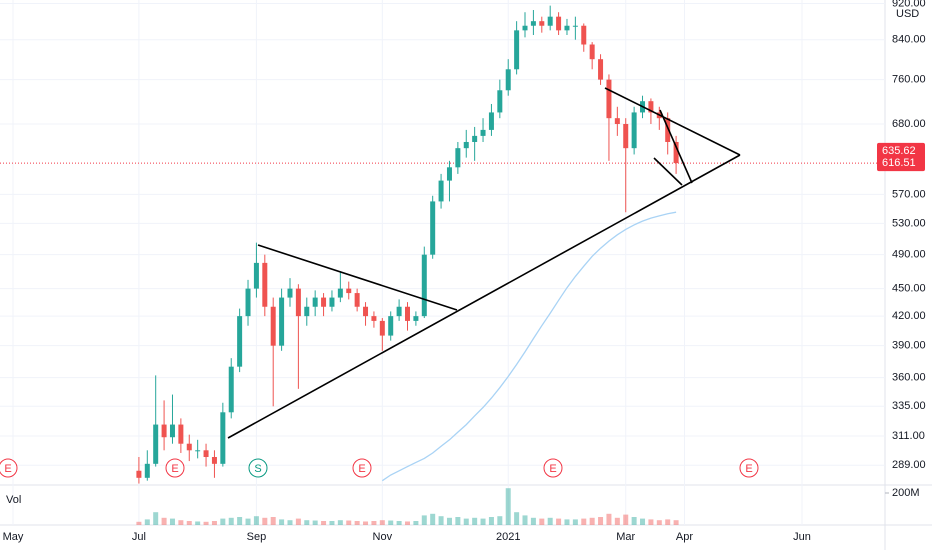 The image size is (932, 550). I want to click on y-tick-label: 420.00, so click(909, 316).